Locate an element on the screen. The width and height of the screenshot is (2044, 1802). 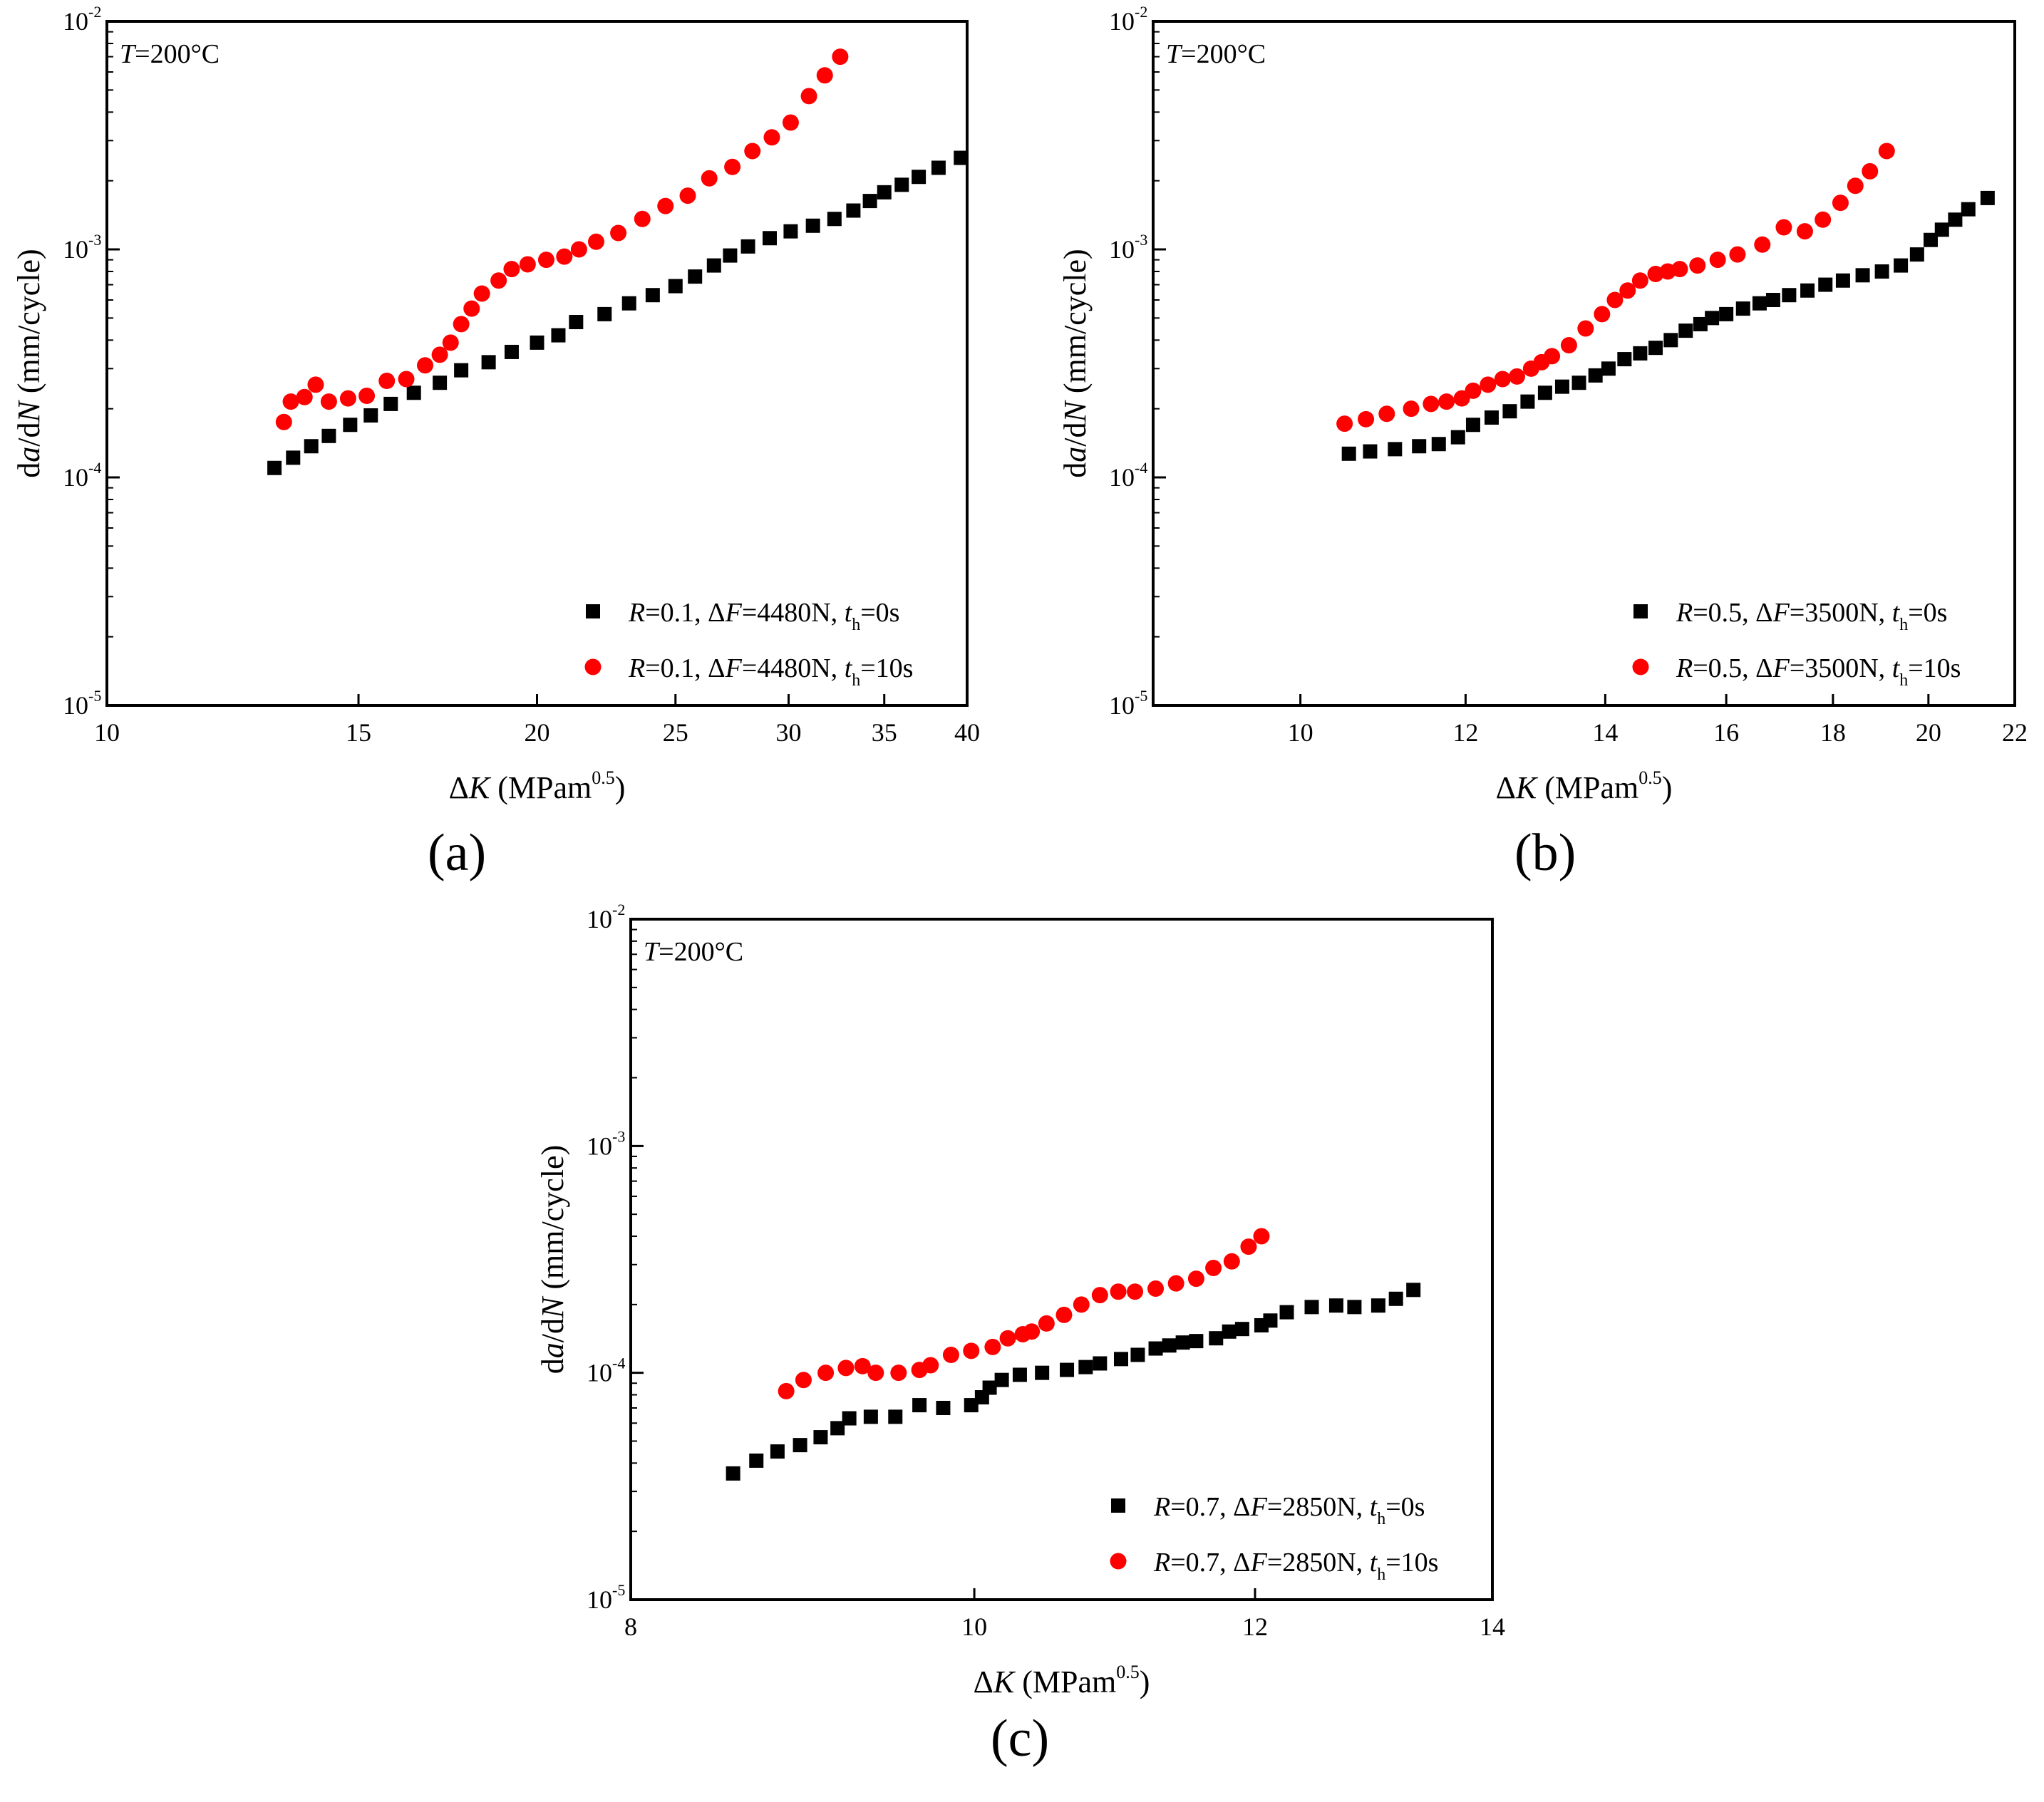
x-tick-label: 12 is located at coordinates (1255, 1626).